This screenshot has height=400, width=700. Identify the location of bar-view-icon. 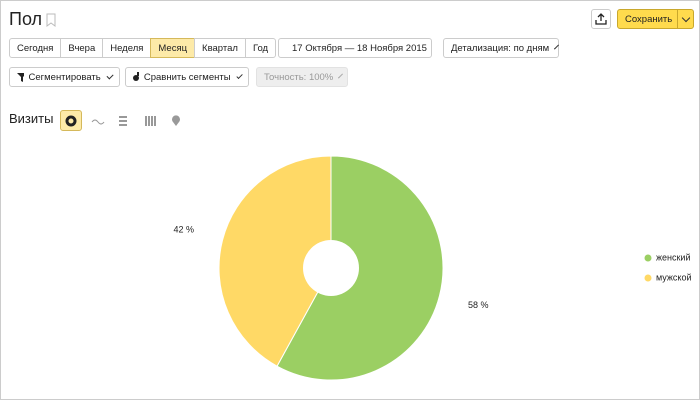
(150, 121).